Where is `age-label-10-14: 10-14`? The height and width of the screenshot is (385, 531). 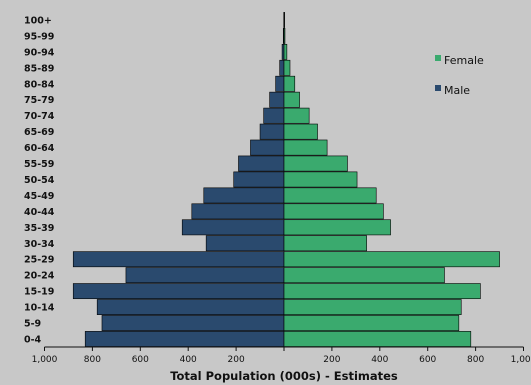
age-label-10-14: 10-14 is located at coordinates (39, 308).